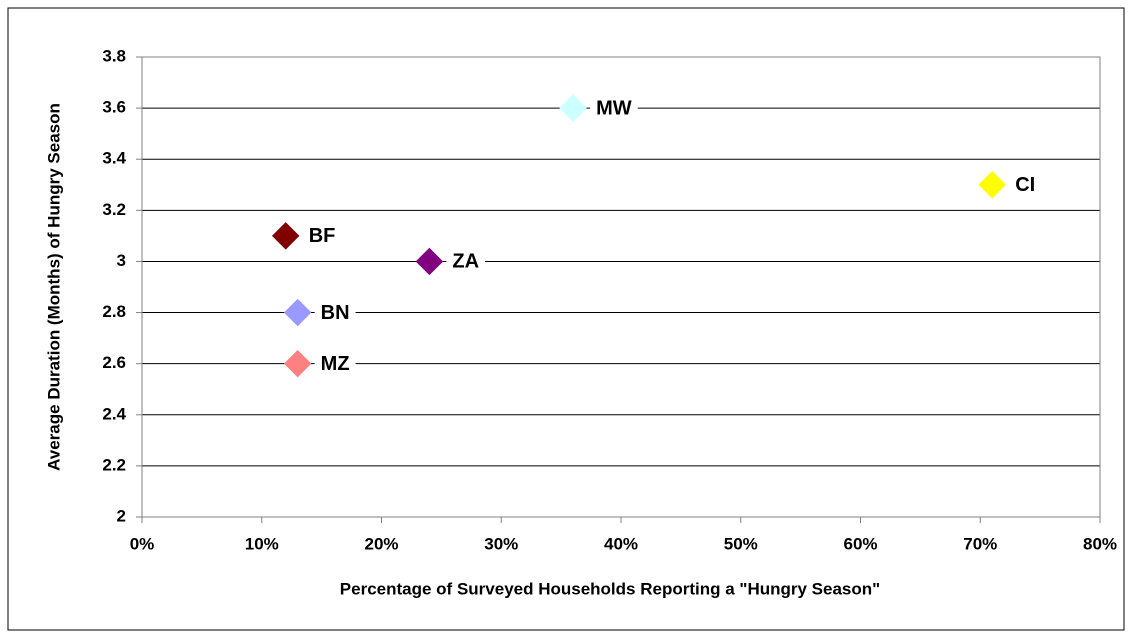 The height and width of the screenshot is (637, 1132). Describe the element at coordinates (114, 362) in the screenshot. I see `y-tick-label: 2.6` at that location.